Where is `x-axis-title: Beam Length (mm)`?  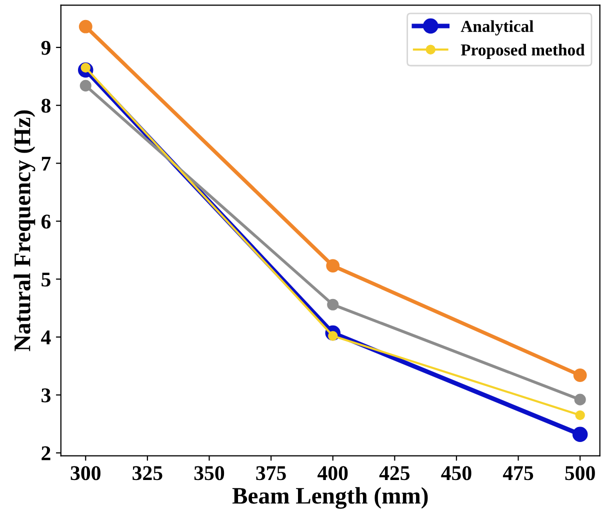
x-axis-title: Beam Length (mm) is located at coordinates (330, 498).